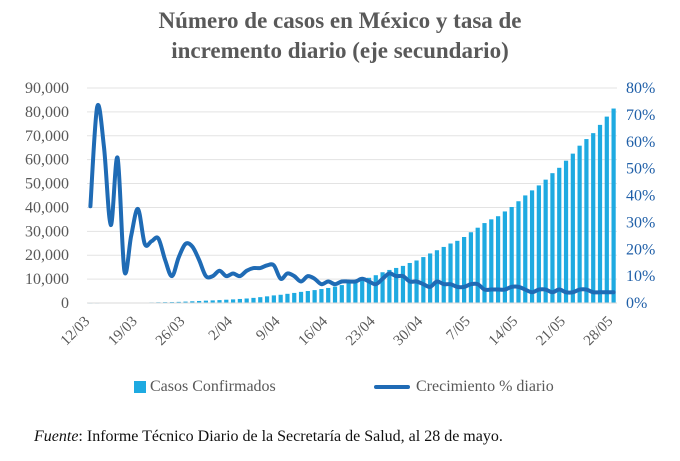  What do you see at coordinates (47, 160) in the screenshot?
I see `left-tick-label: 60,000` at bounding box center [47, 160].